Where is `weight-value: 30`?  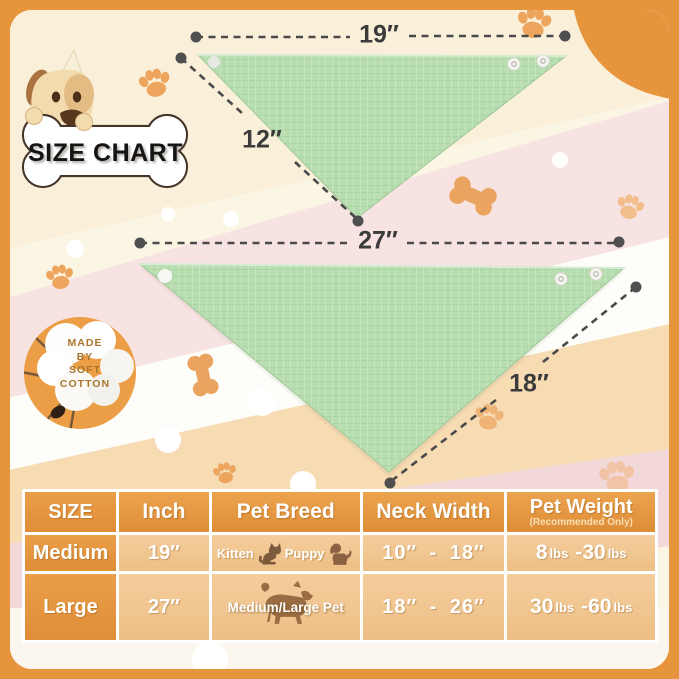
weight-value: 30 is located at coordinates (542, 606).